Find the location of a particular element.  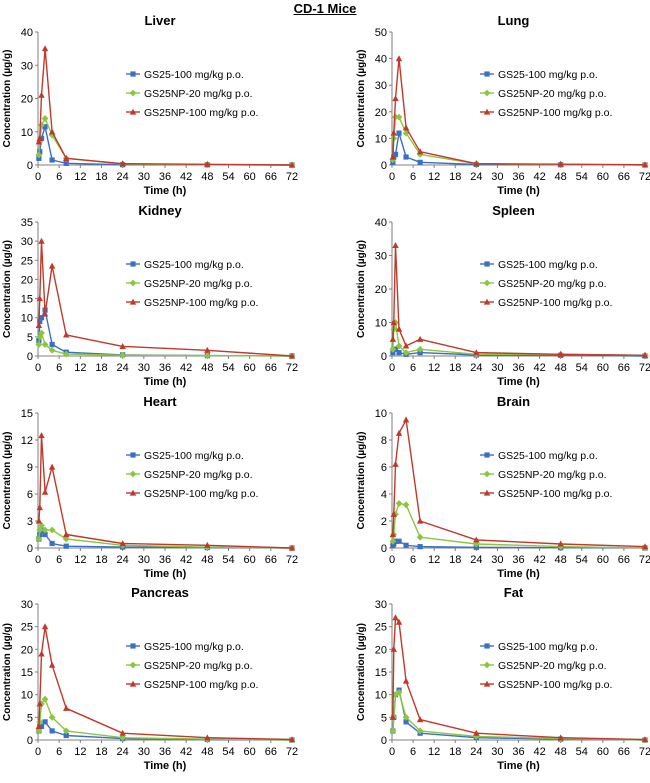

x-tick-label: 60 is located at coordinates (603, 560).